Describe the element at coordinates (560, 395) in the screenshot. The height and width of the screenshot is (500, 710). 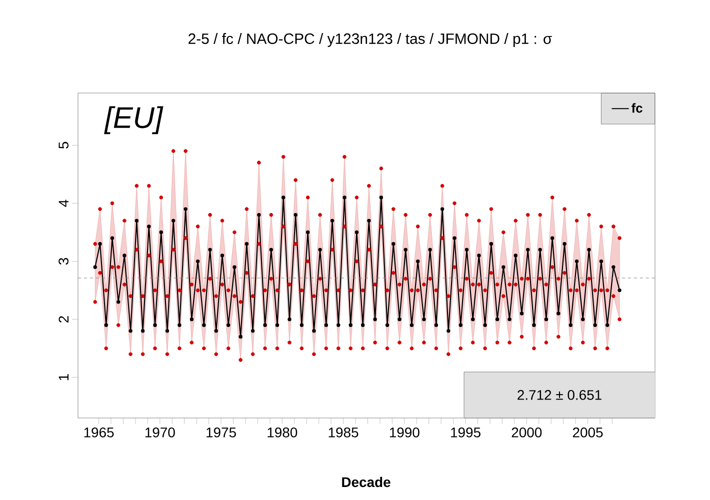
I see `annotation: 2.712 ± 0.651` at that location.